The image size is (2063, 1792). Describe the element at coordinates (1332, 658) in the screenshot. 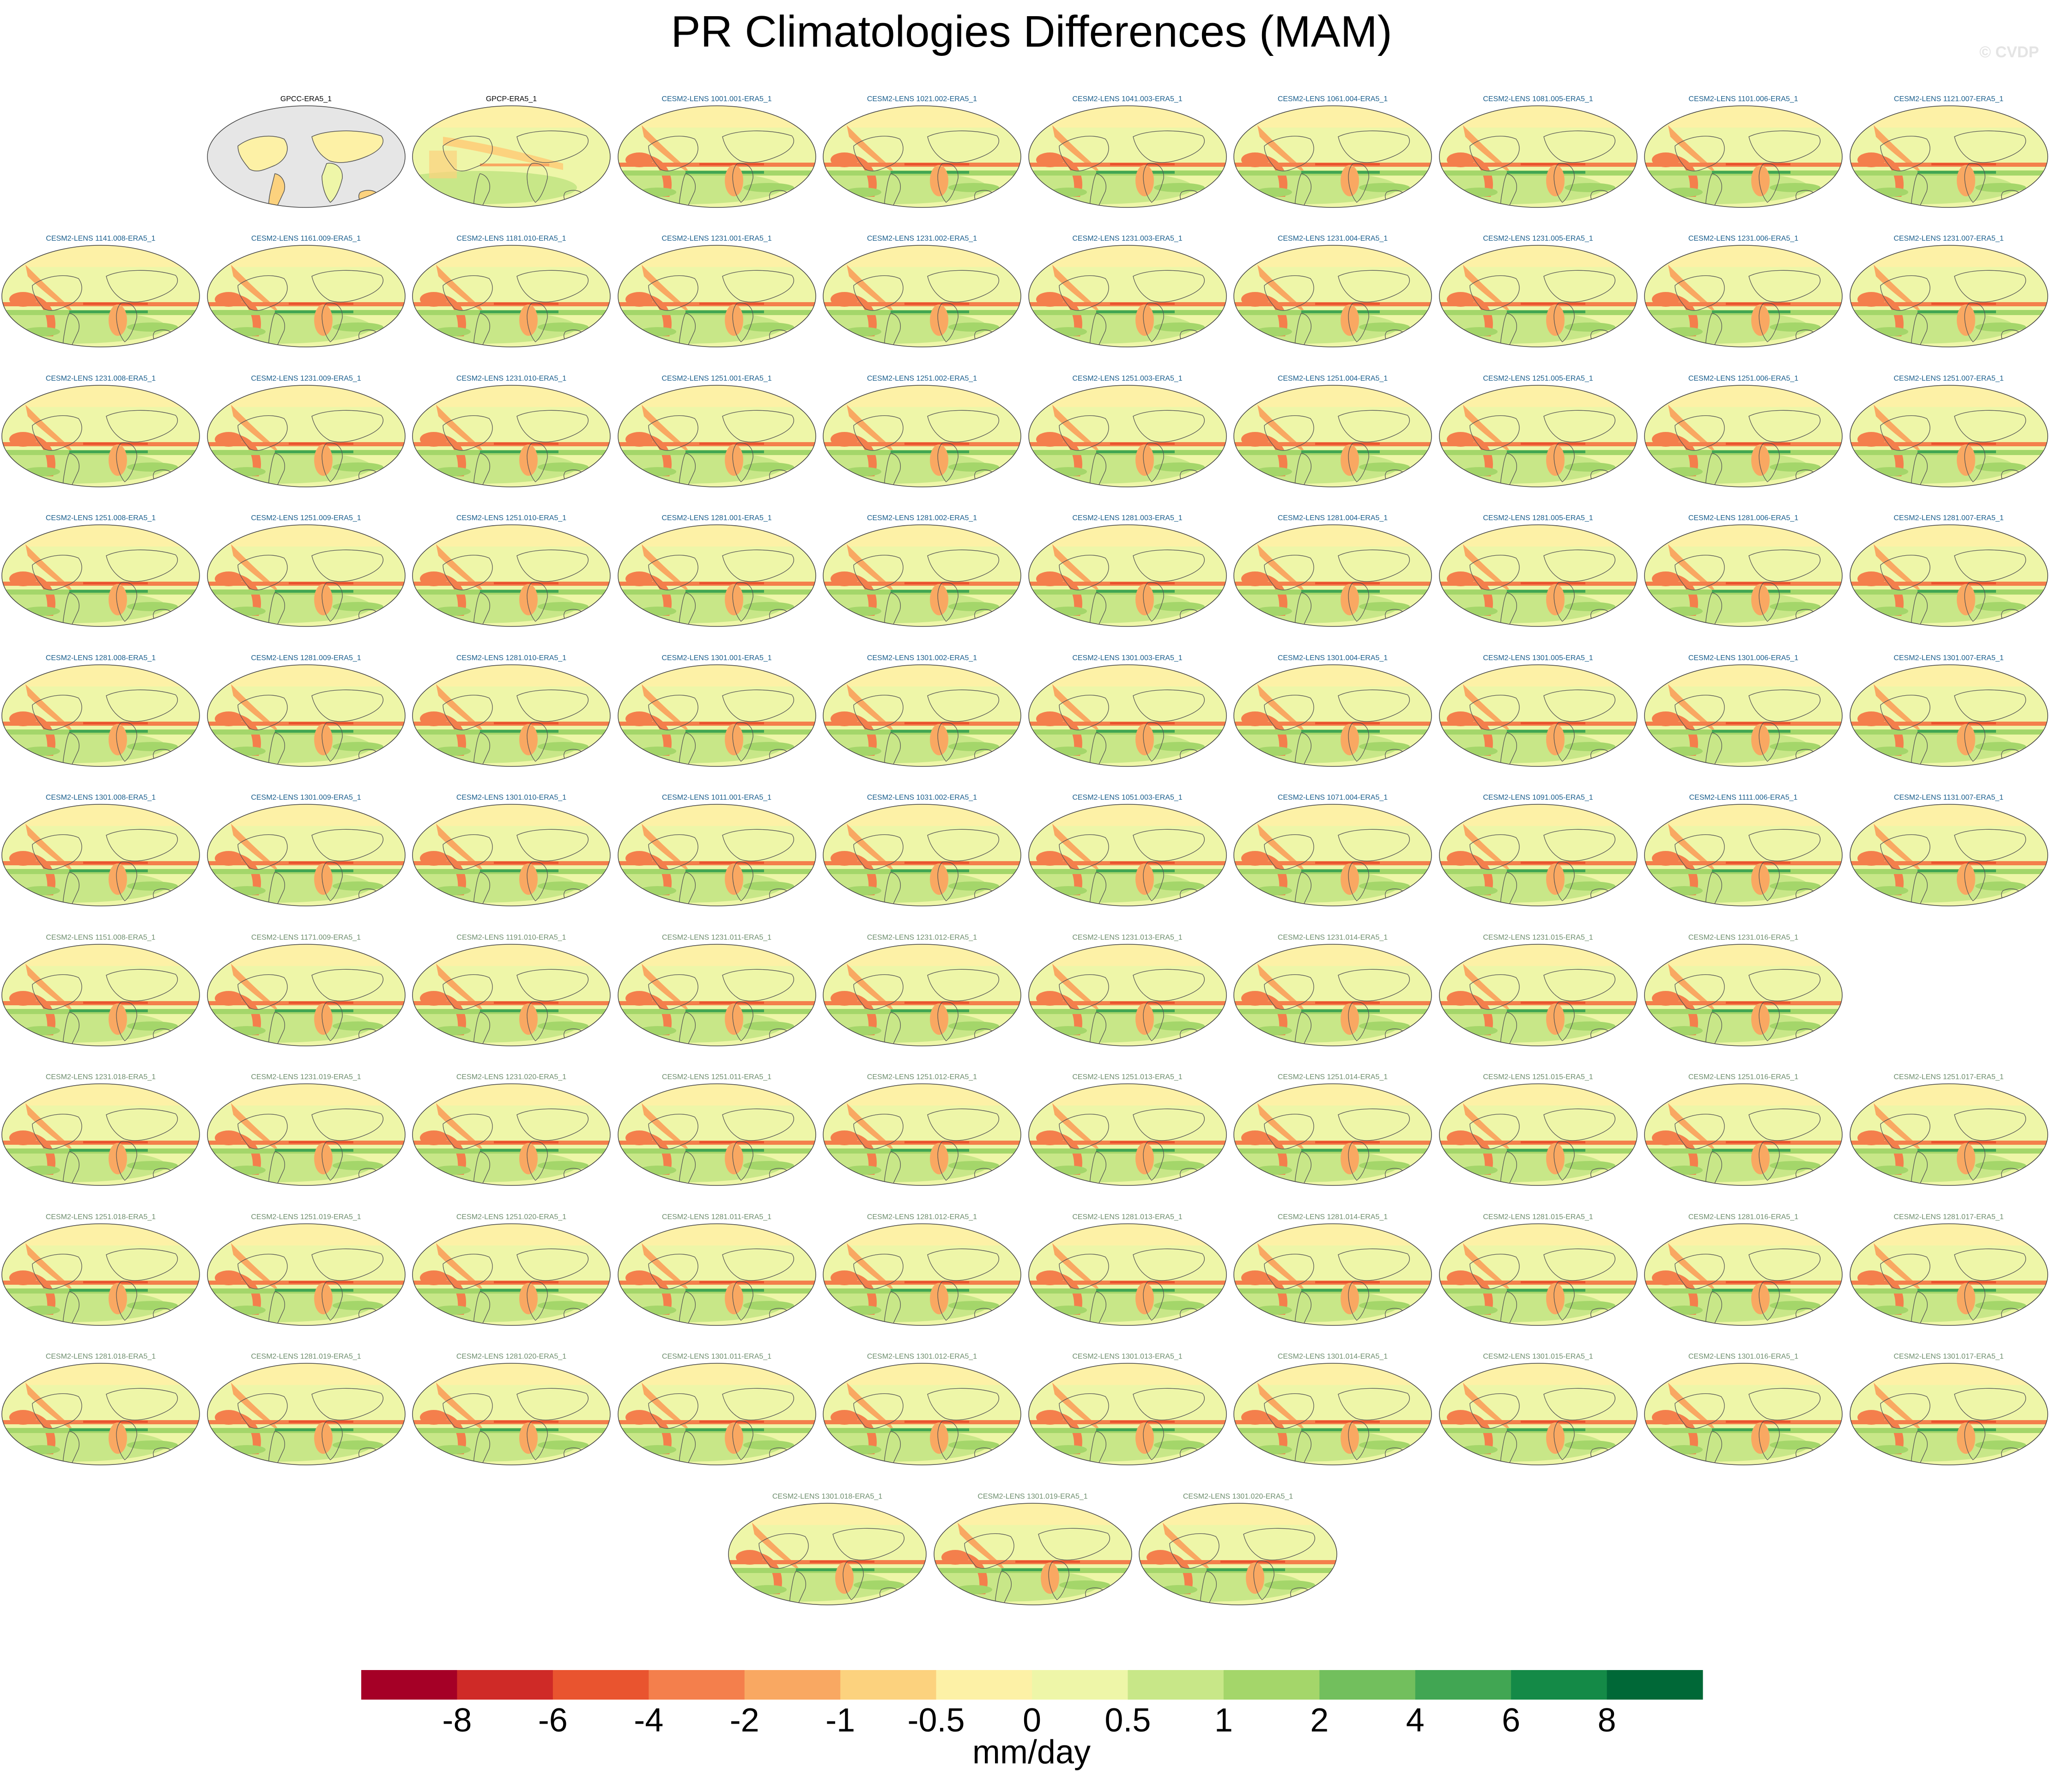

I see `panel-title: CESM2-LENS 1301.004-ERA5_1` at that location.